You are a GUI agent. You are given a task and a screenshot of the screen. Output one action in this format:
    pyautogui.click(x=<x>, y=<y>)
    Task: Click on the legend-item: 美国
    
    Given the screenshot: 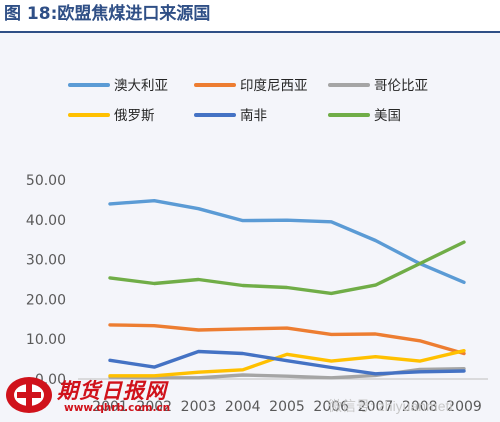 What is the action you would take?
    pyautogui.click(x=364, y=116)
    